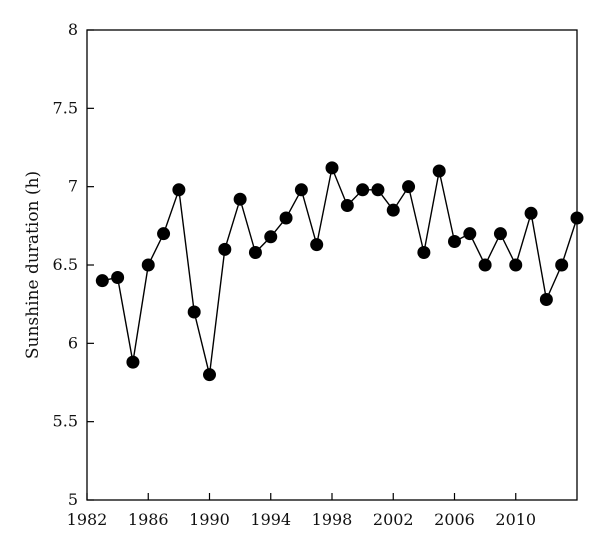 Image resolution: width=600 pixels, height=547 pixels. What do you see at coordinates (87, 519) in the screenshot?
I see `x-tick-label: 1982` at bounding box center [87, 519].